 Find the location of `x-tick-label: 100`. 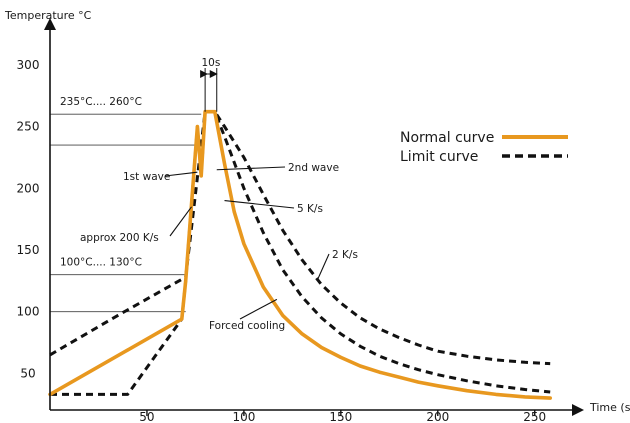

x-tick-label: 100 is located at coordinates (243, 416).